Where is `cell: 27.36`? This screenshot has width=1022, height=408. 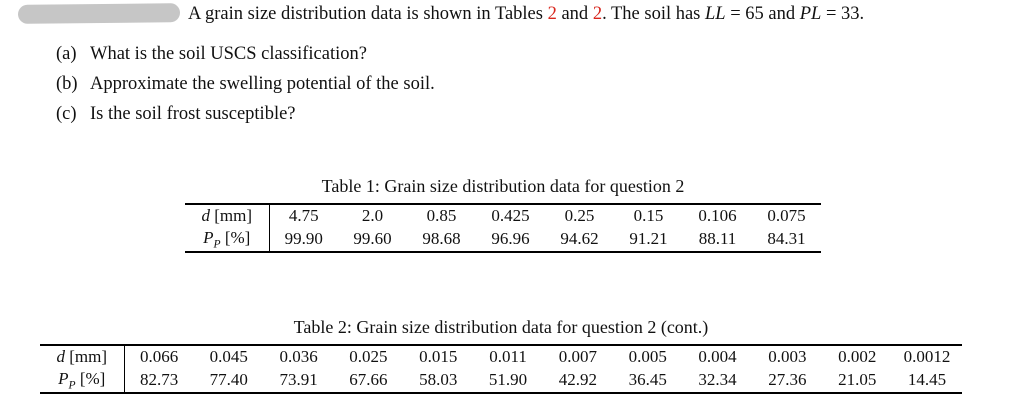 cell: 27.36 is located at coordinates (787, 380).